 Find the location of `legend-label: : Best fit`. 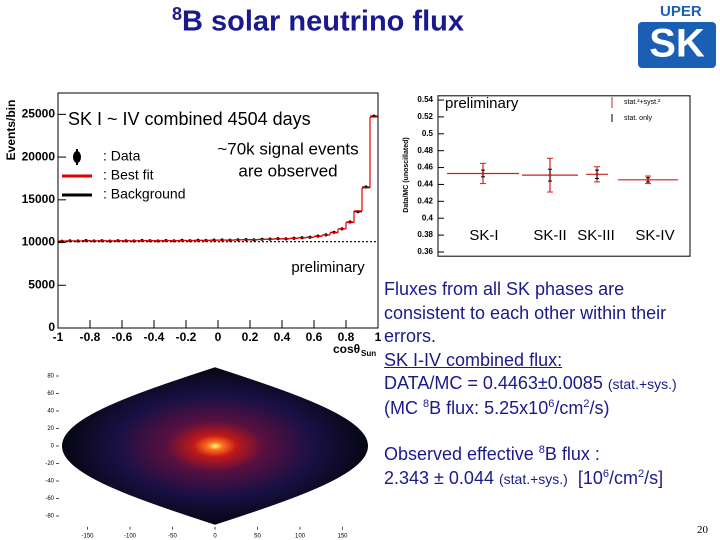

legend-label: : Best fit is located at coordinates (128, 175).